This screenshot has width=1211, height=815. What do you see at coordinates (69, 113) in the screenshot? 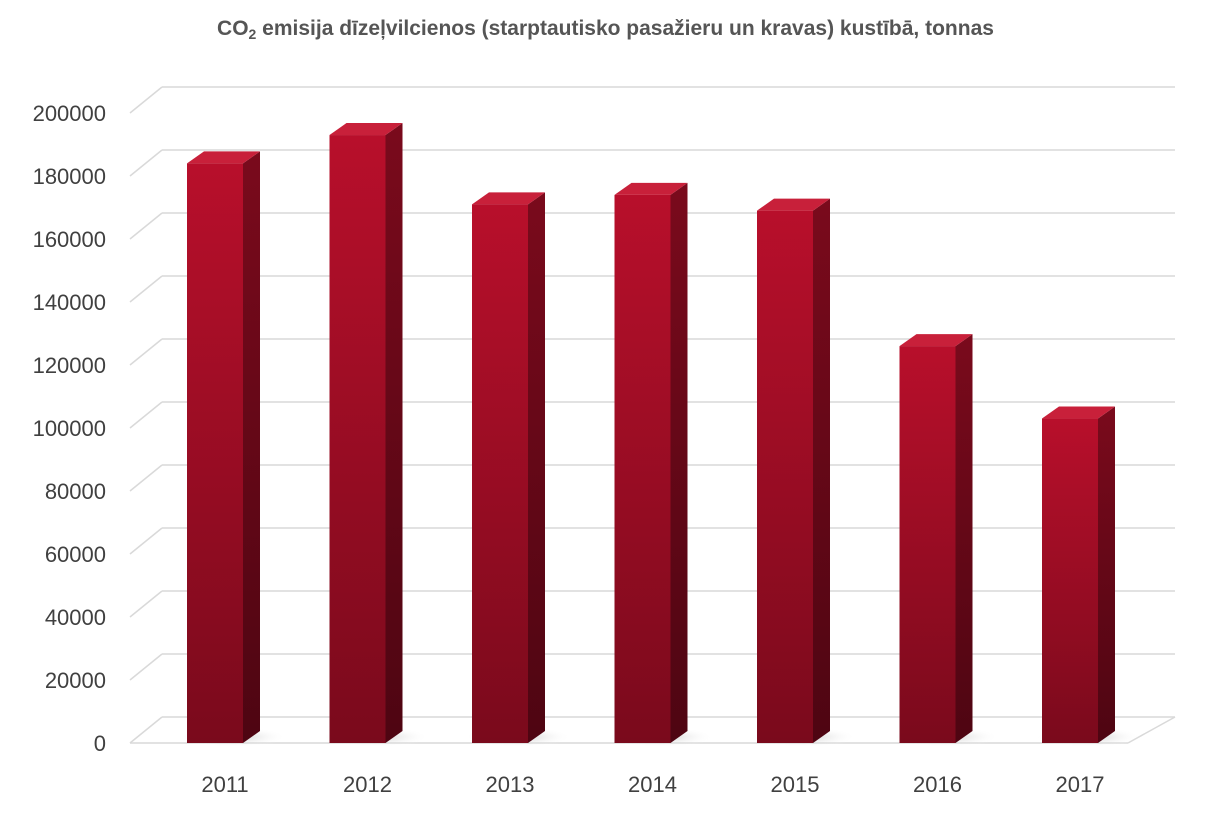
I see `y-tick-label: 200000` at bounding box center [69, 113].